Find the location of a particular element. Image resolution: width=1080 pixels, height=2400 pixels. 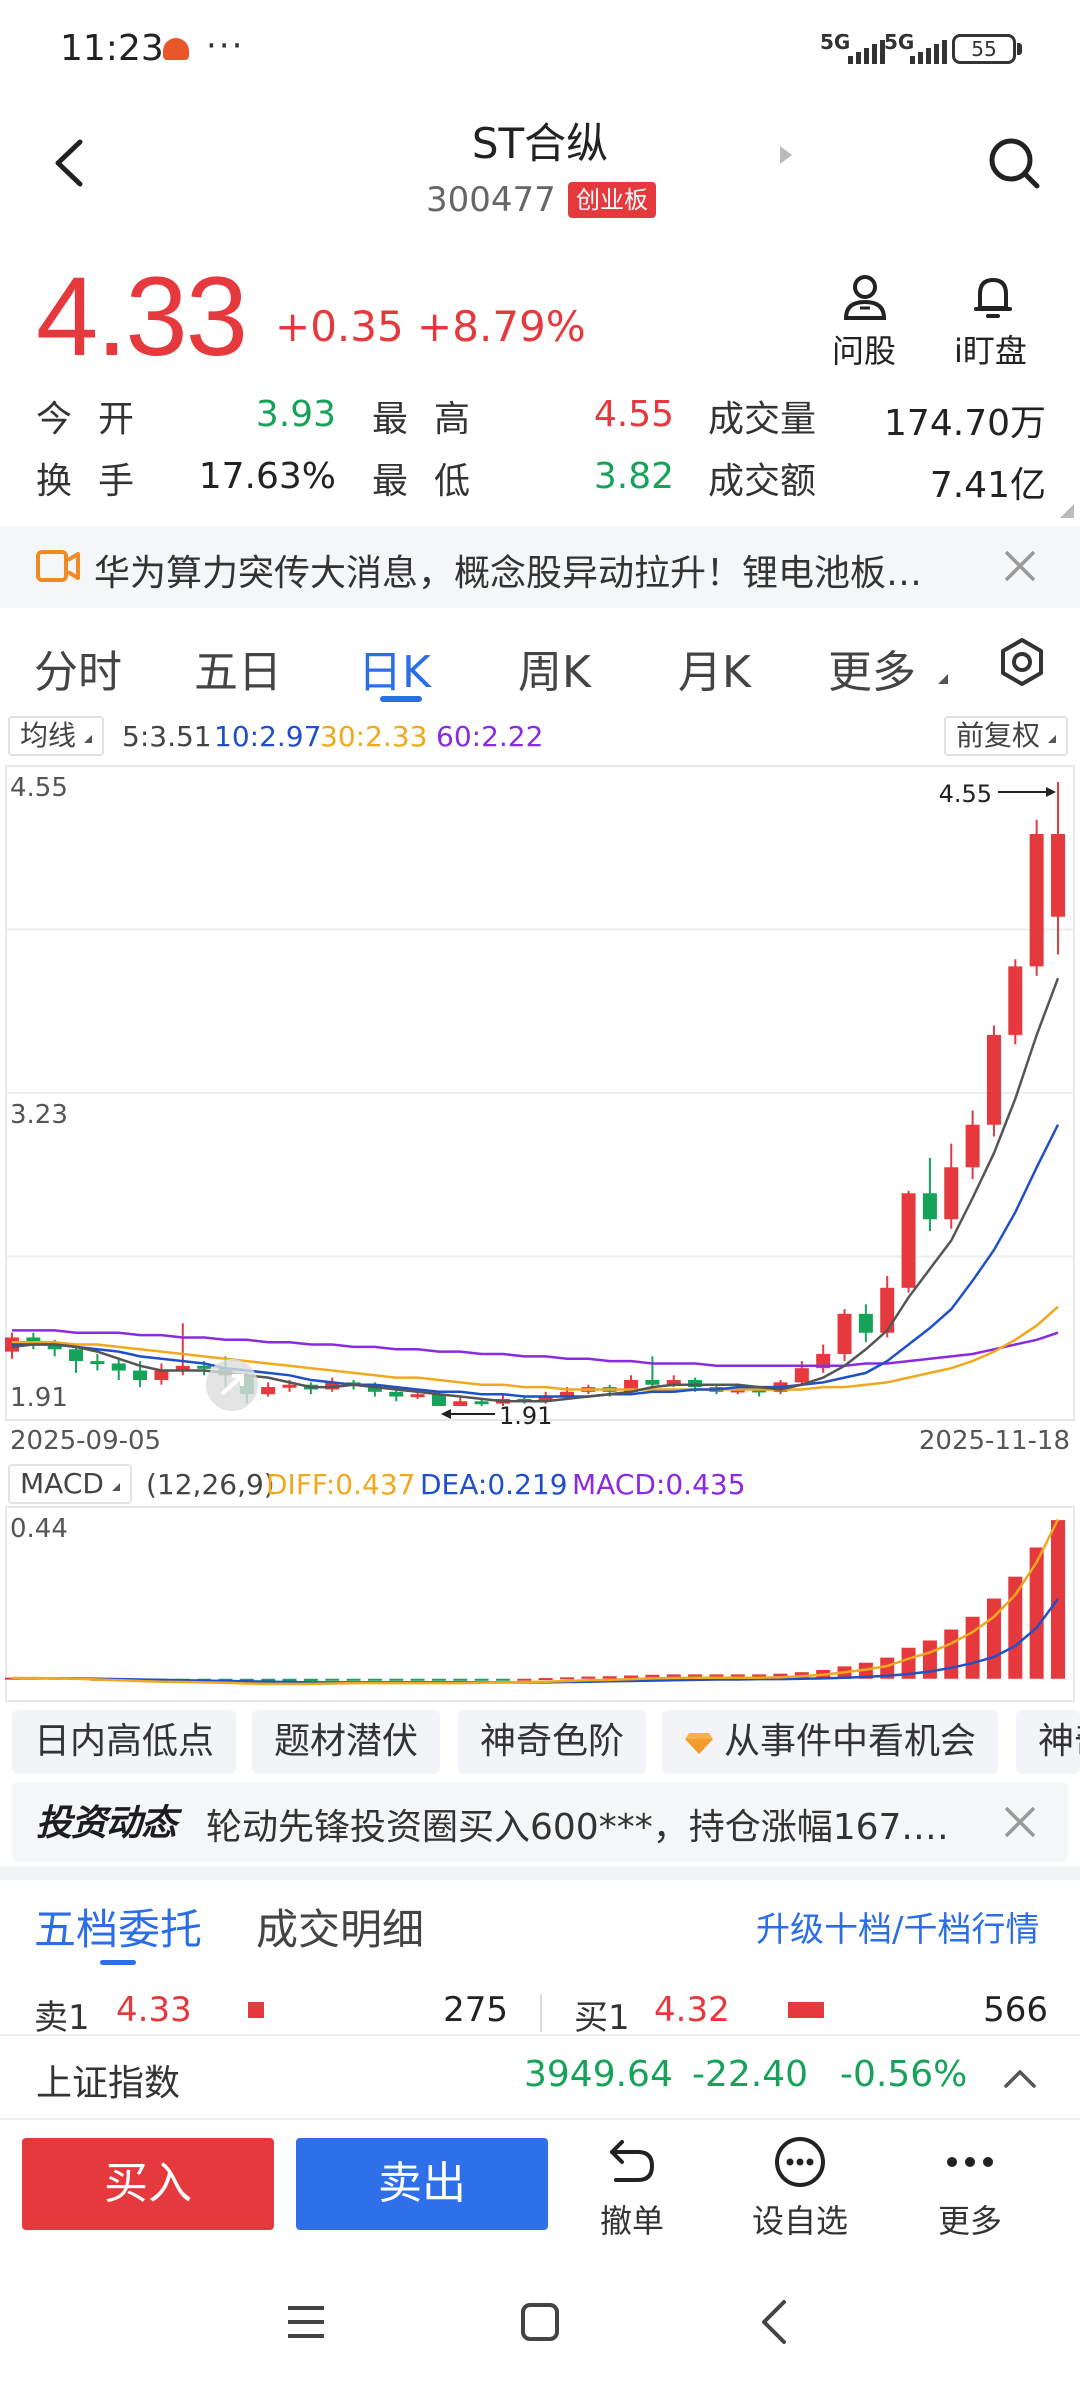

ma60-value: 60:2.22 is located at coordinates (490, 736).